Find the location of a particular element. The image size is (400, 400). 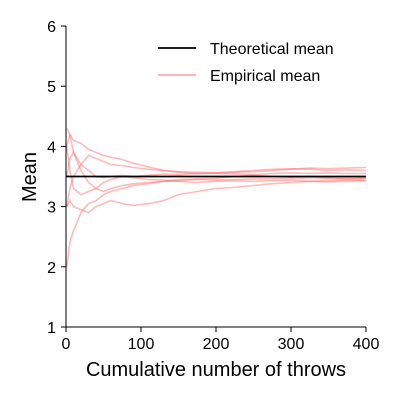

x-tick-label: 100 is located at coordinates (141, 344).